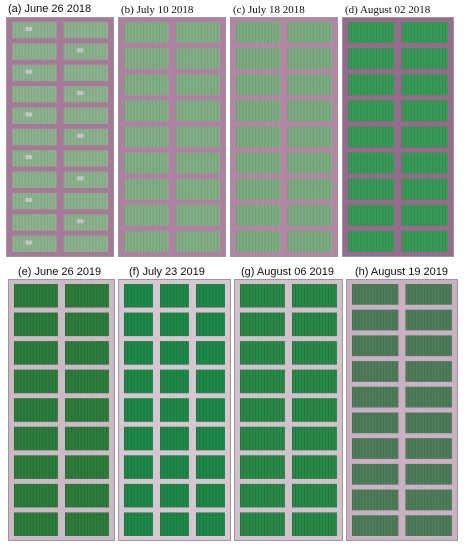 This screenshot has height=550, width=466. What do you see at coordinates (157, 10) in the screenshot?
I see `panel-b-label: (b) July 10 2018` at bounding box center [157, 10].